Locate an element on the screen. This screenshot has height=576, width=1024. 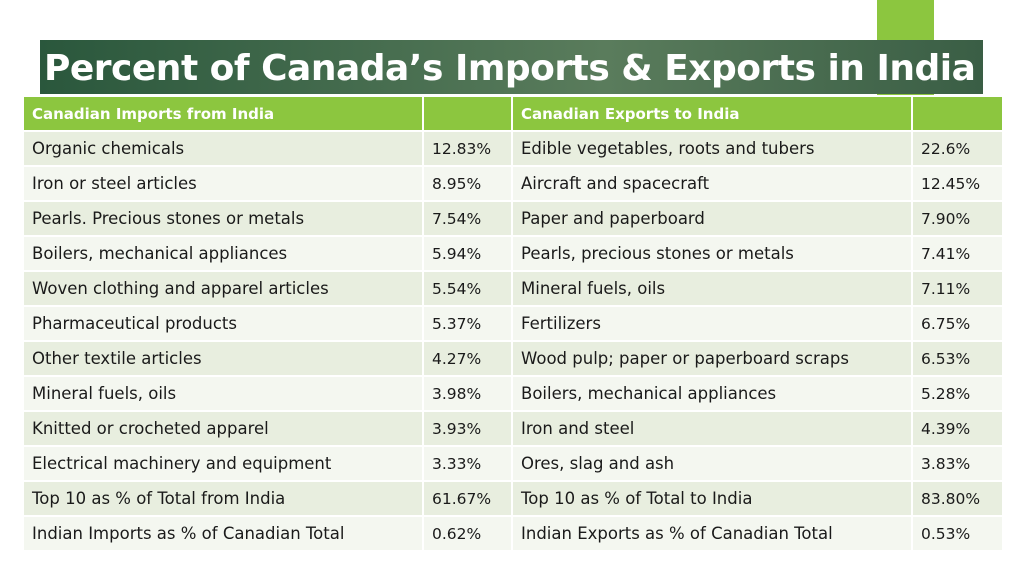
header-exports-pct is located at coordinates (957, 113).